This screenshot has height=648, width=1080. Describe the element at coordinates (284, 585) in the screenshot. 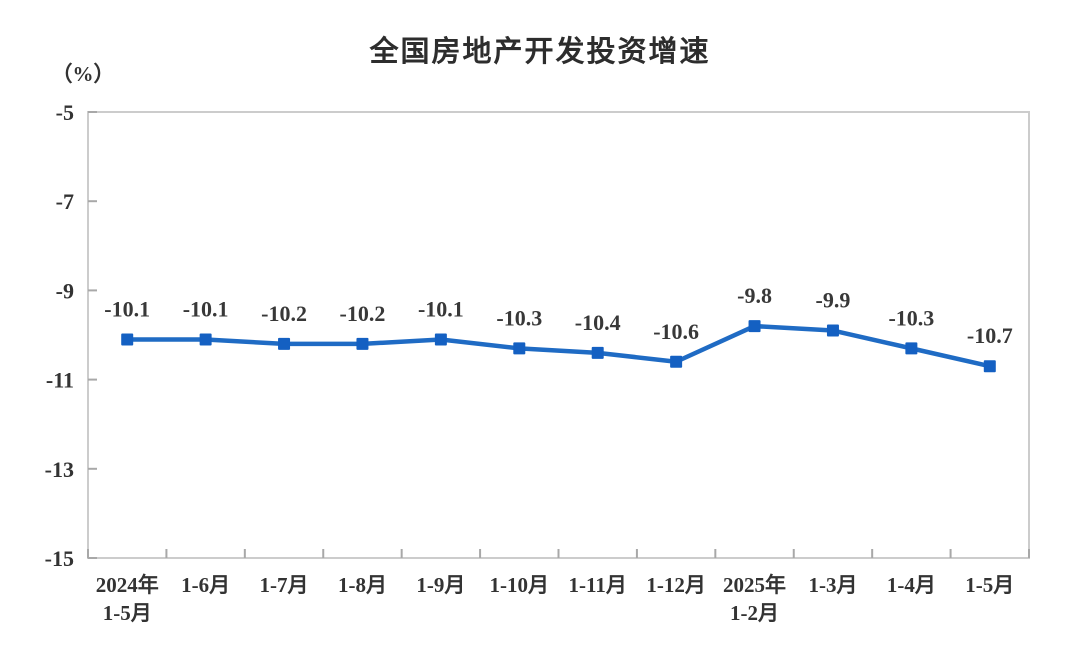

I see `x-axis-category-label: 1-7月` at that location.